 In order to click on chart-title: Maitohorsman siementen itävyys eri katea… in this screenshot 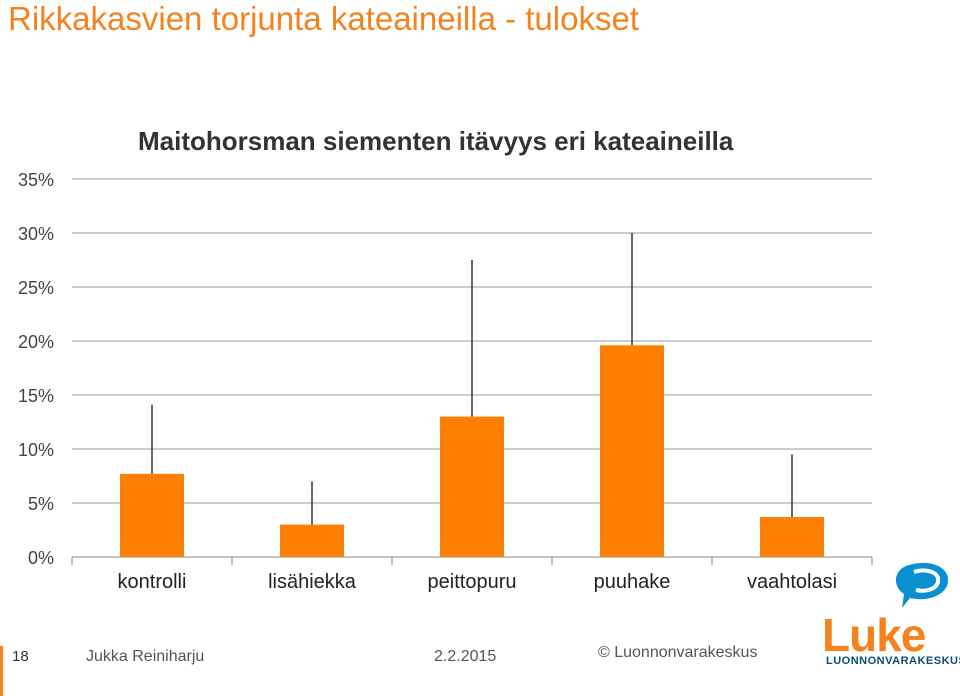, I will do `click(436, 141)`.